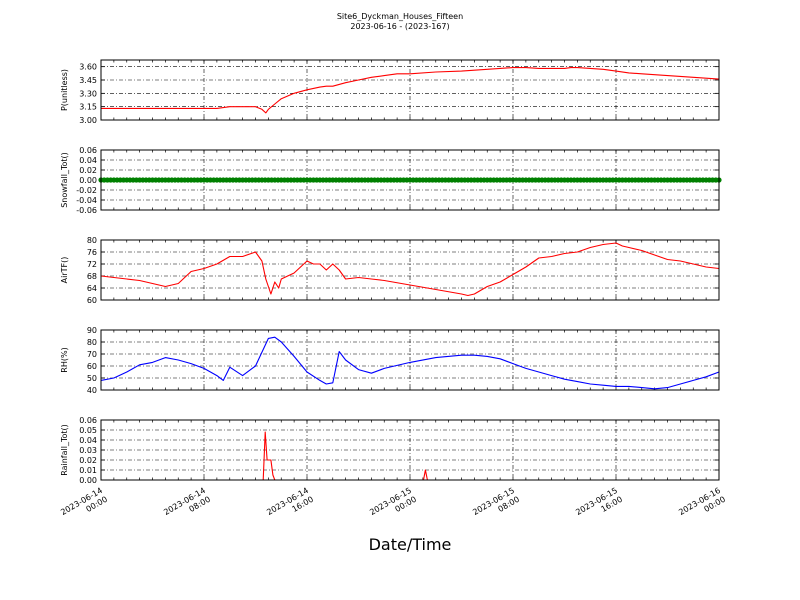 The width and height of the screenshot is (800, 600). I want to click on panel-0: 3.00 3.15 3.30 3.45 3.60 P(unitless), so click(390, 92).